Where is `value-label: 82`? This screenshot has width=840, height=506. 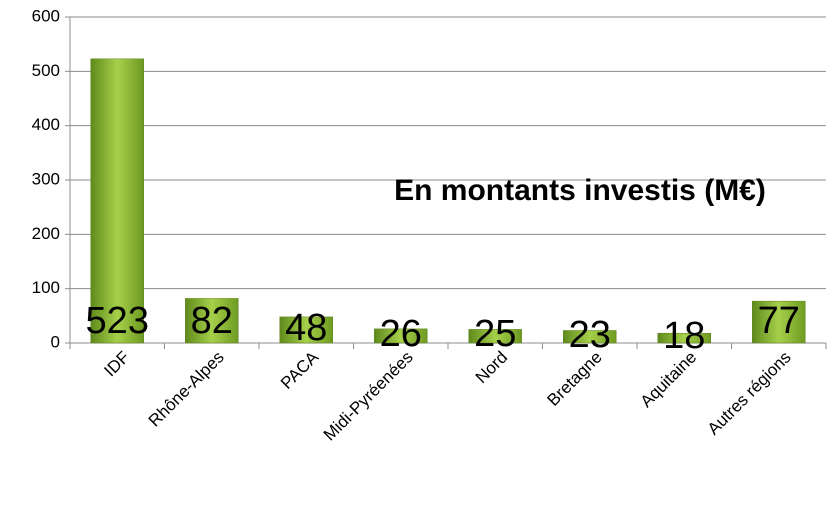
value-label: 82 is located at coordinates (212, 321).